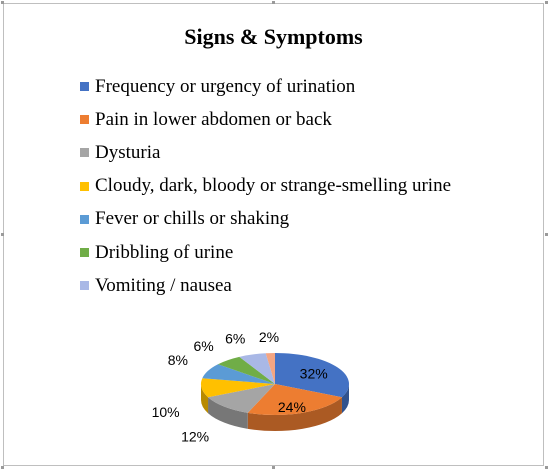 This screenshot has width=549, height=471. I want to click on legend-item: Vomiting / nausea, so click(265, 285).